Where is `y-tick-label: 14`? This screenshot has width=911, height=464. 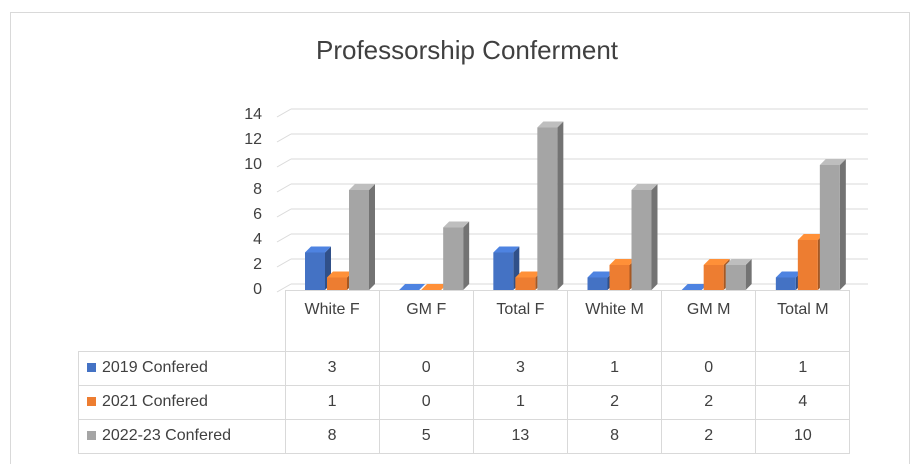 y-tick-label: 14 is located at coordinates (253, 114).